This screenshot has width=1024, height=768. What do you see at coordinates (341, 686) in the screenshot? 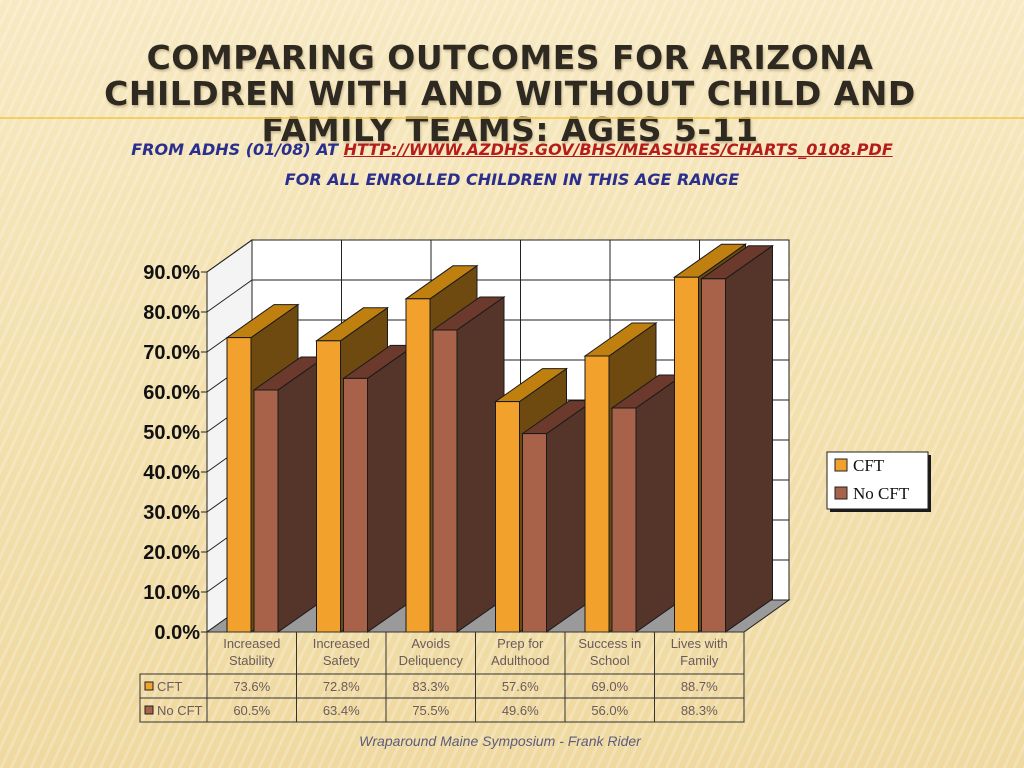
I see `data-label: 72.8%` at bounding box center [341, 686].